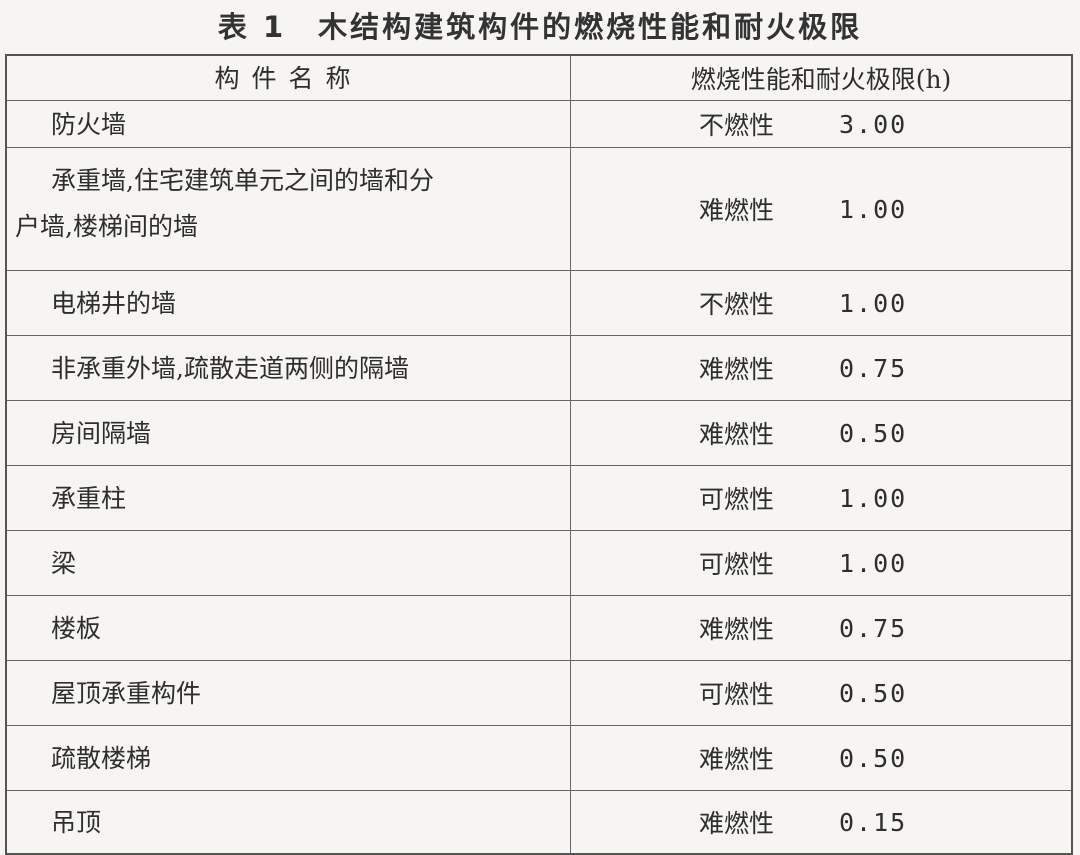 Image resolution: width=1080 pixels, height=855 pixels. I want to click on table-title: 表 1 木结构建筑构件的燃烧性能和耐火极限, so click(540, 27).